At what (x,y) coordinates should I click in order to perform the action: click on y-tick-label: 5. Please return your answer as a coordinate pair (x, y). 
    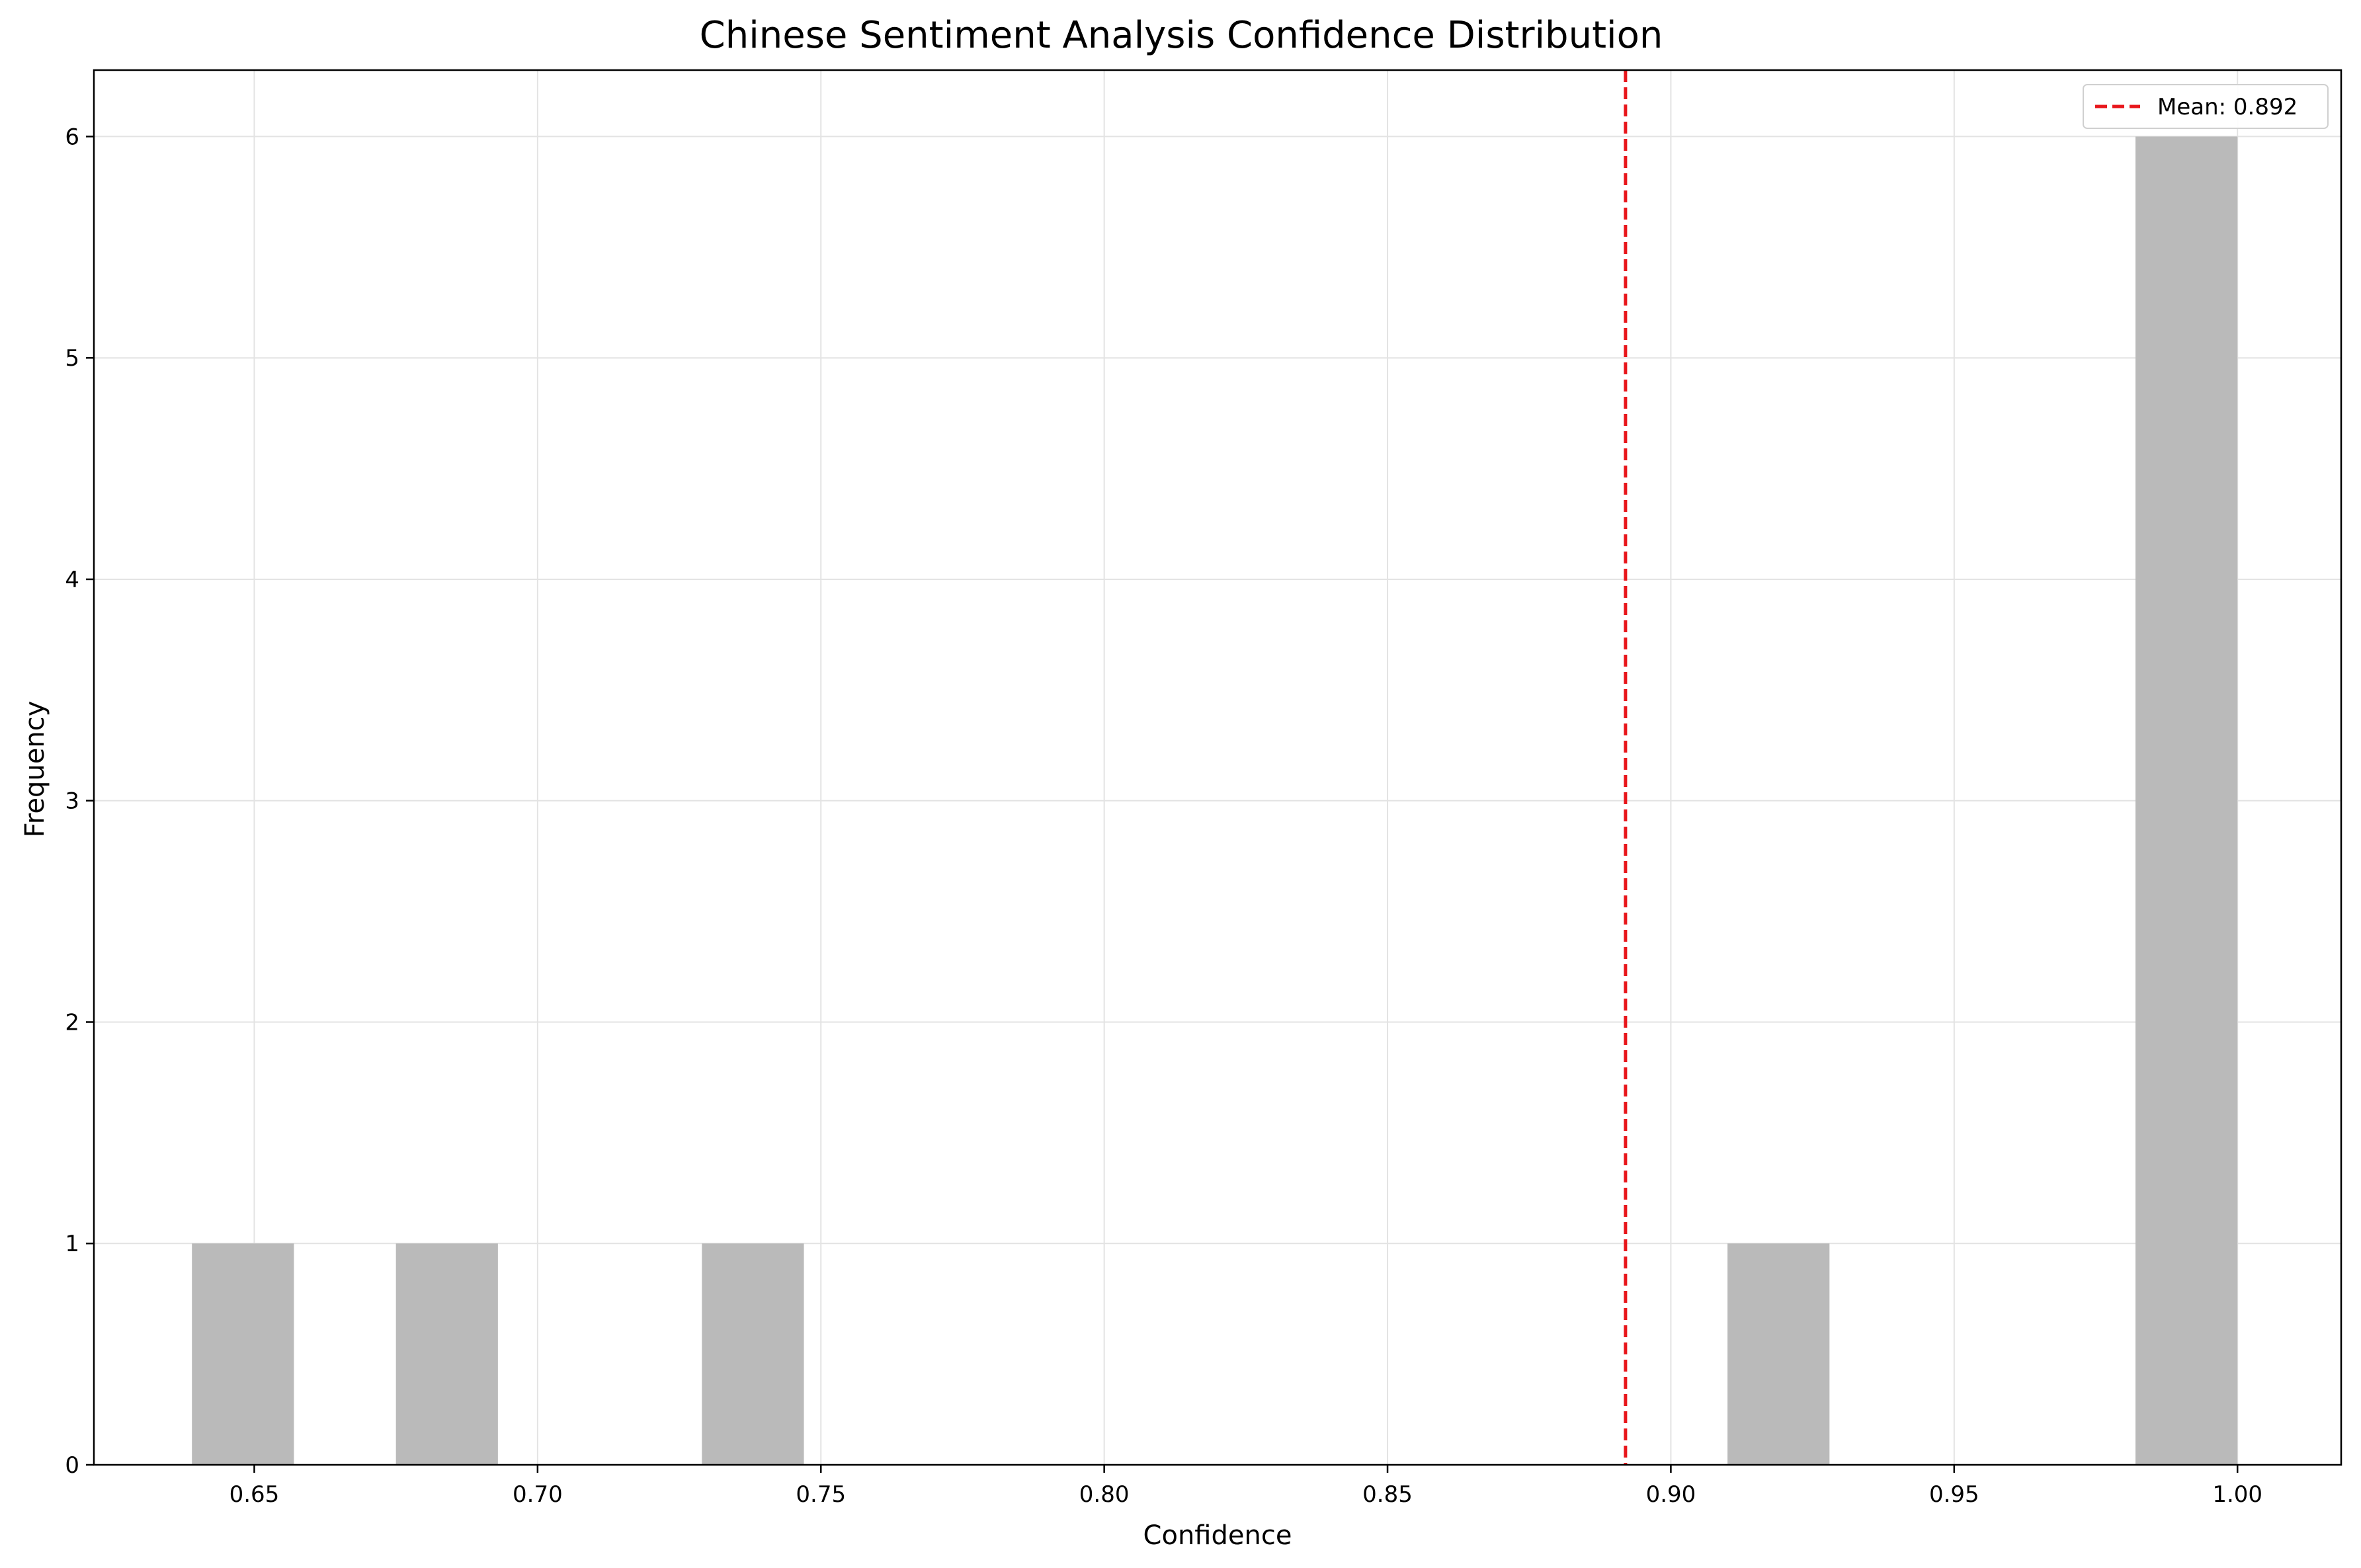
    Looking at the image, I should click on (72, 358).